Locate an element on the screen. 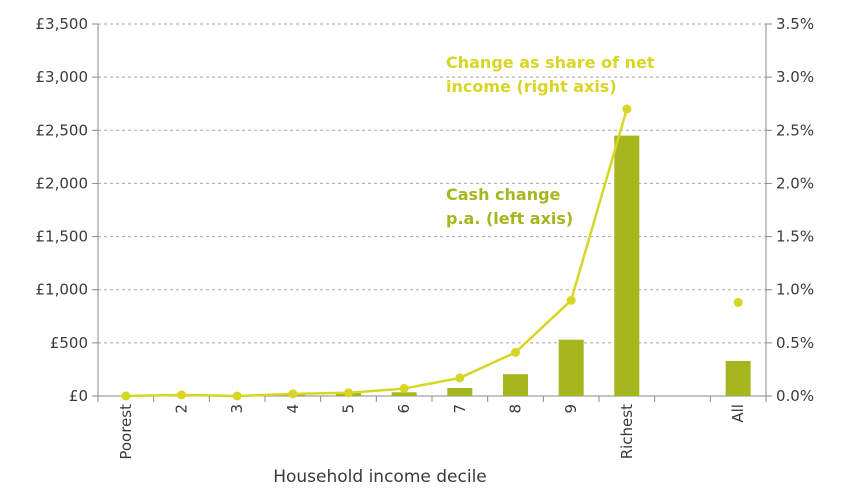 This screenshot has height=497, width=848. left-tick-label-5: £2,500 is located at coordinates (62, 130).